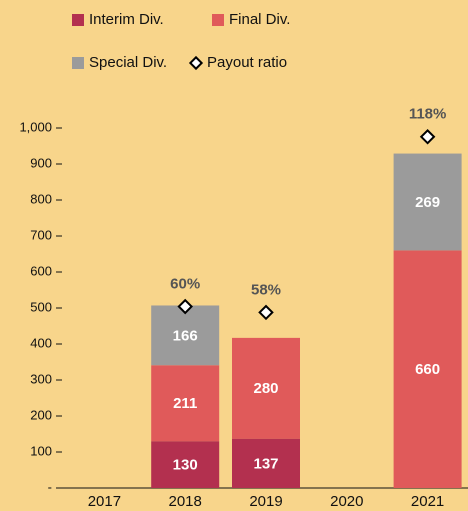 This screenshot has height=511, width=468. What do you see at coordinates (41, 306) in the screenshot?
I see `y-tick-label: 500` at bounding box center [41, 306].